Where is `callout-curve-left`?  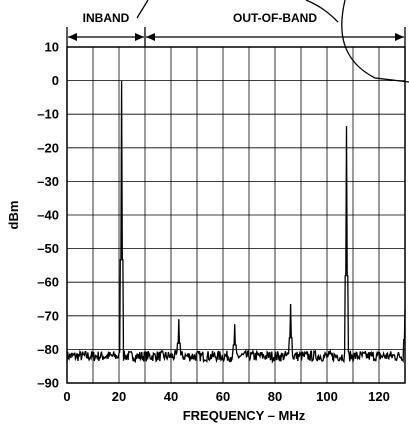 callout-curve-left is located at coordinates (142, 9).